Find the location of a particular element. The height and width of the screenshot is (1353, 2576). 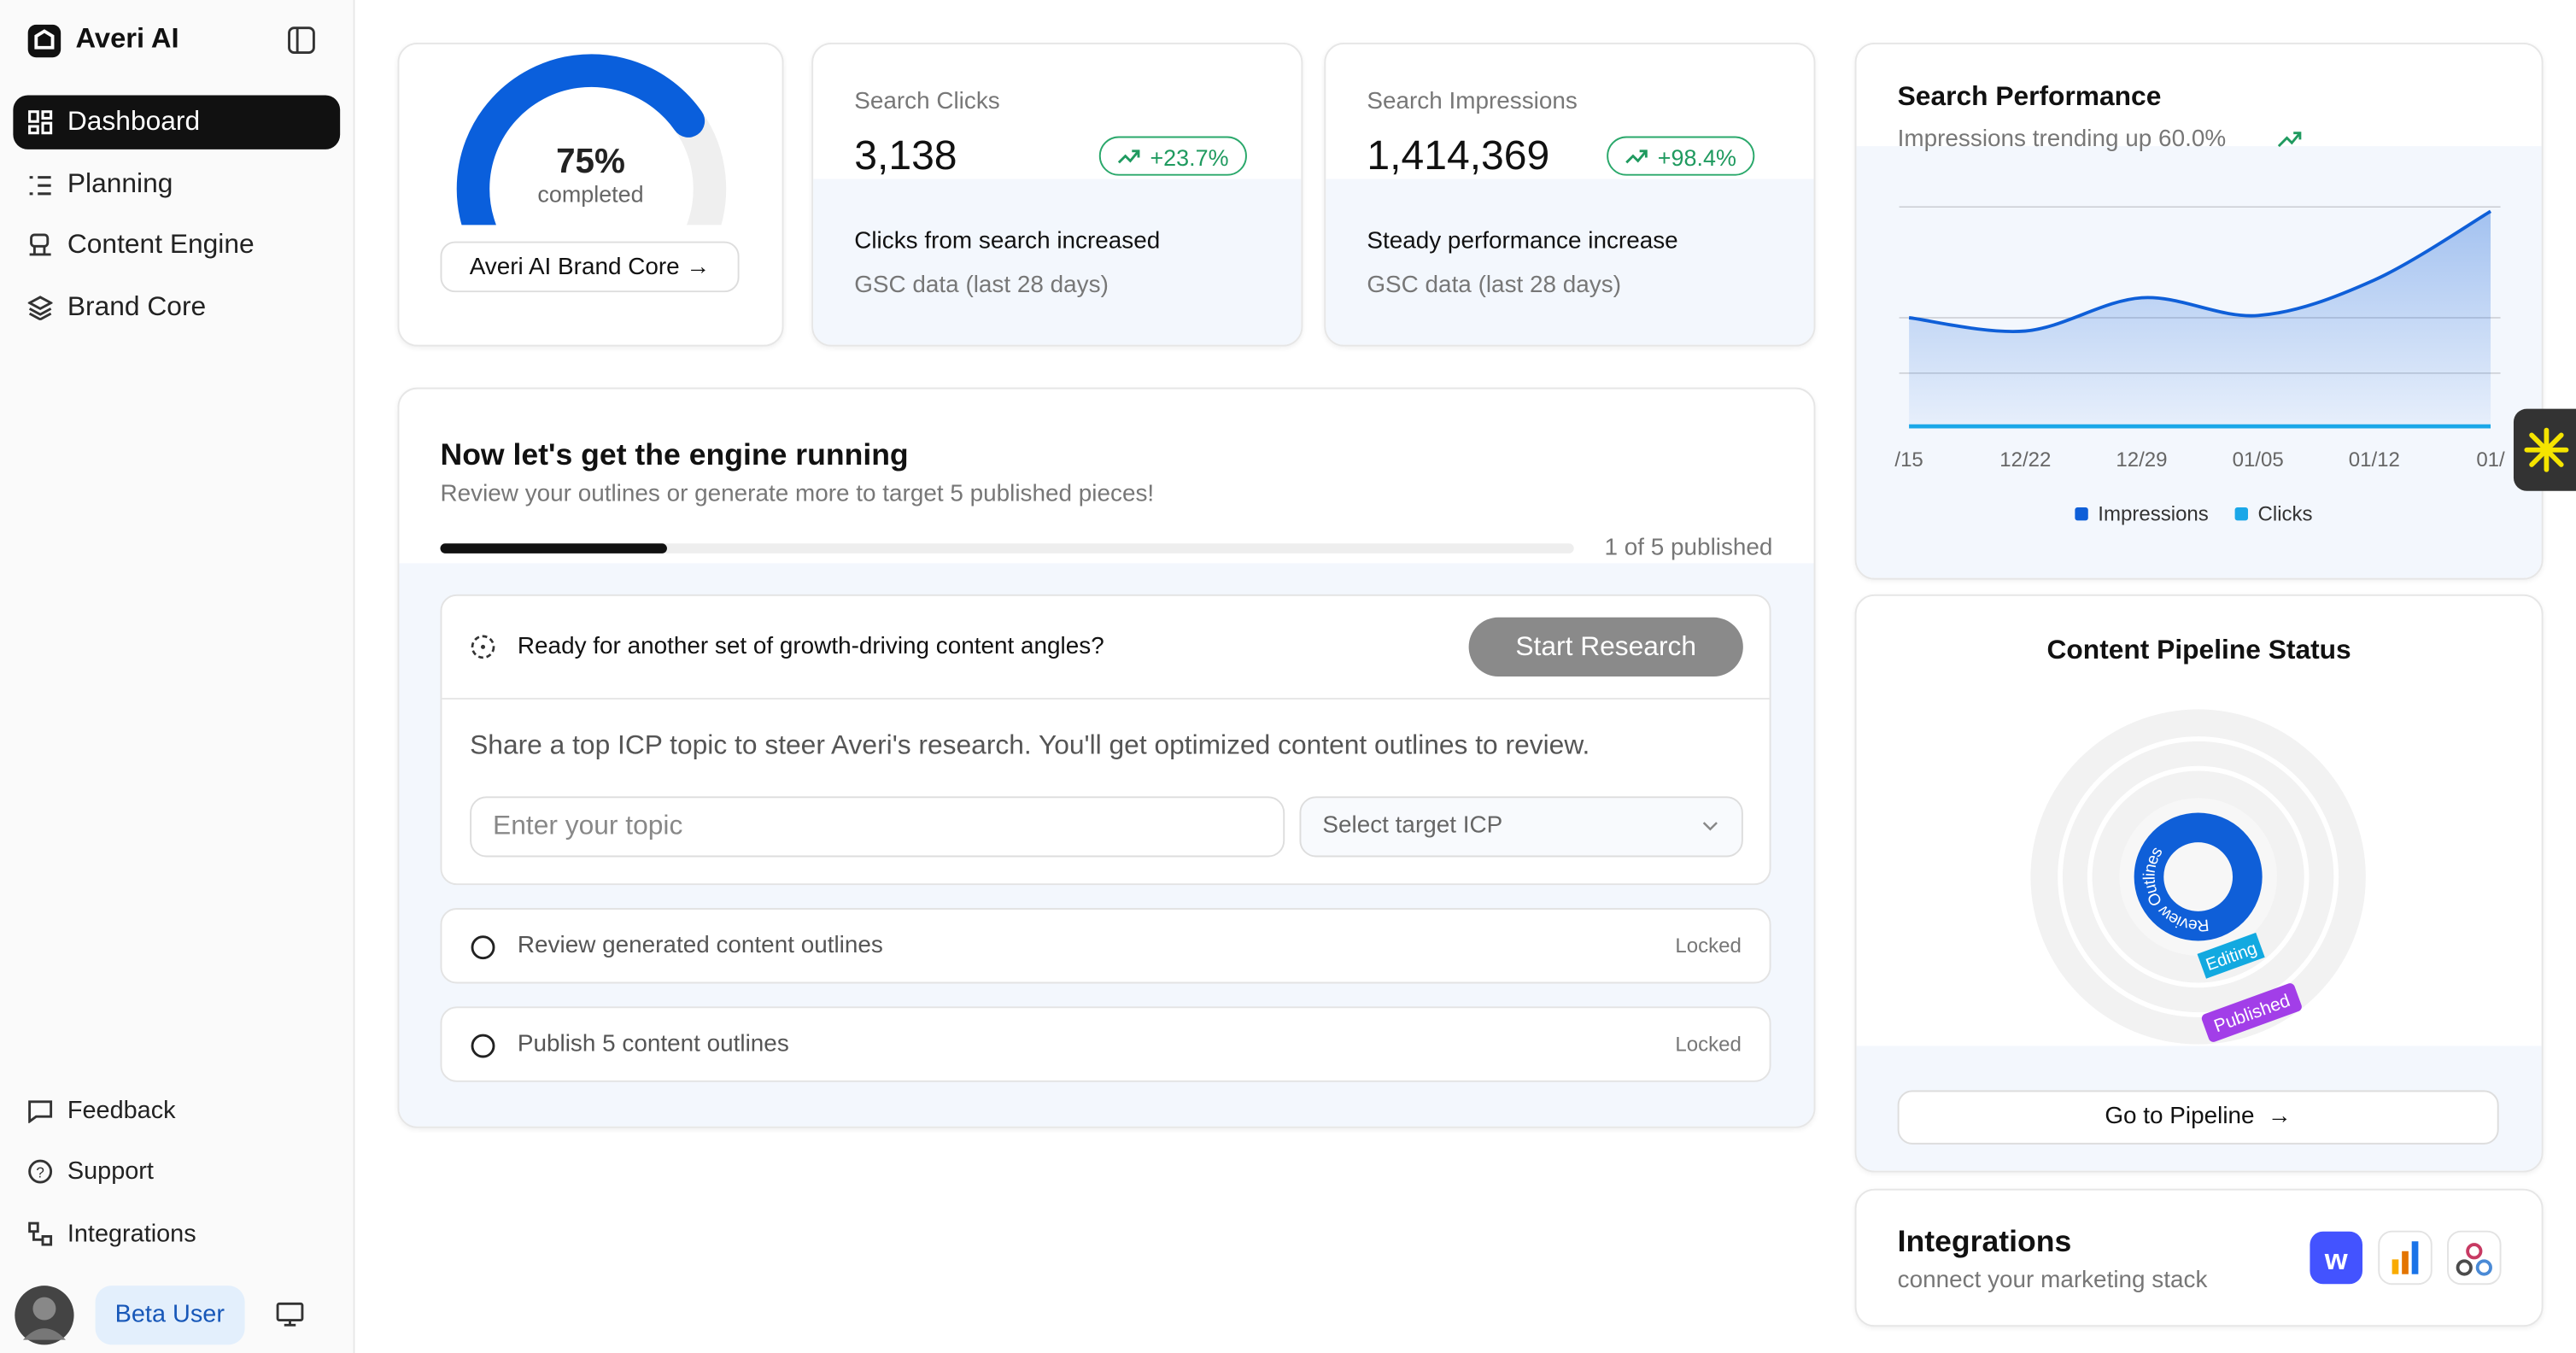

change-badge: +23.7% is located at coordinates (1172, 156).